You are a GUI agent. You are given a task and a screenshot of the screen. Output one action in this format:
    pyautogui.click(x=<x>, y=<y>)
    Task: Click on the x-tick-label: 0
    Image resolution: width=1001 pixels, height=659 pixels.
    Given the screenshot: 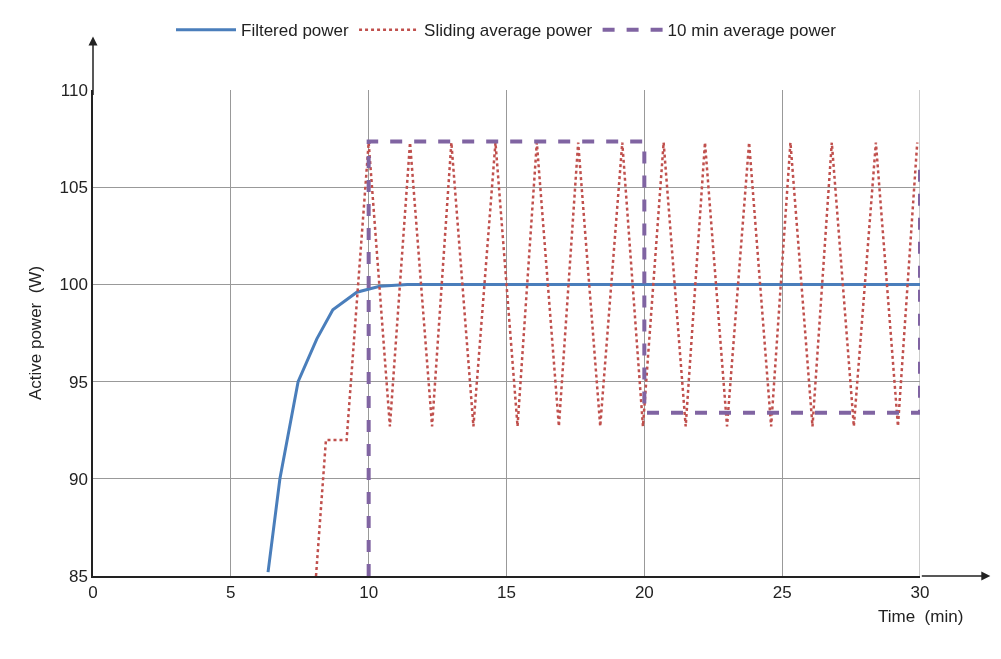 What is the action you would take?
    pyautogui.click(x=93, y=593)
    